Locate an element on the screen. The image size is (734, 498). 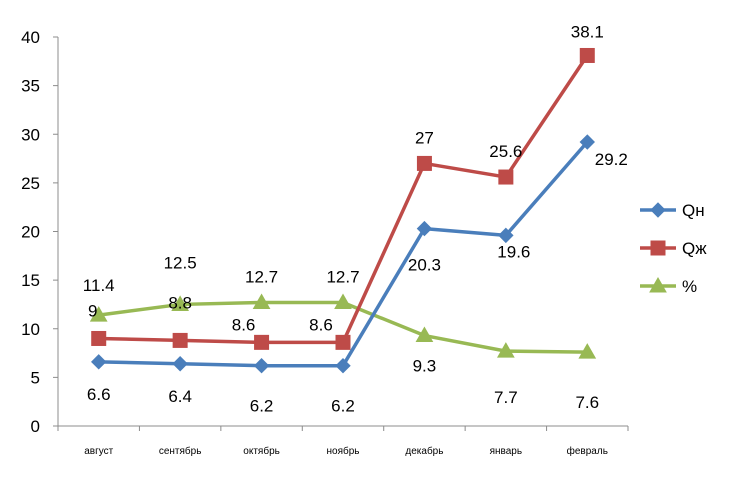
y-tick-label: 10 is located at coordinates (30, 329).